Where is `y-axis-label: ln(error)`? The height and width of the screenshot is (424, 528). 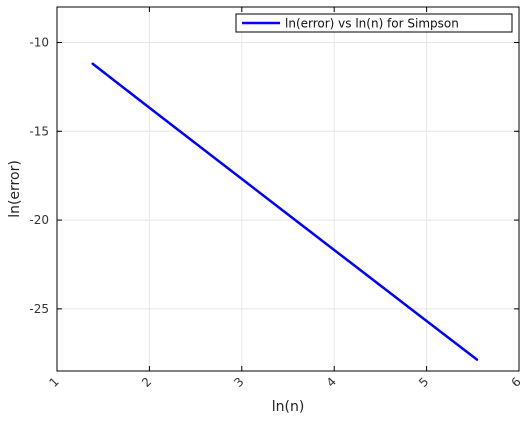
y-axis-label: ln(error) is located at coordinates (15, 189).